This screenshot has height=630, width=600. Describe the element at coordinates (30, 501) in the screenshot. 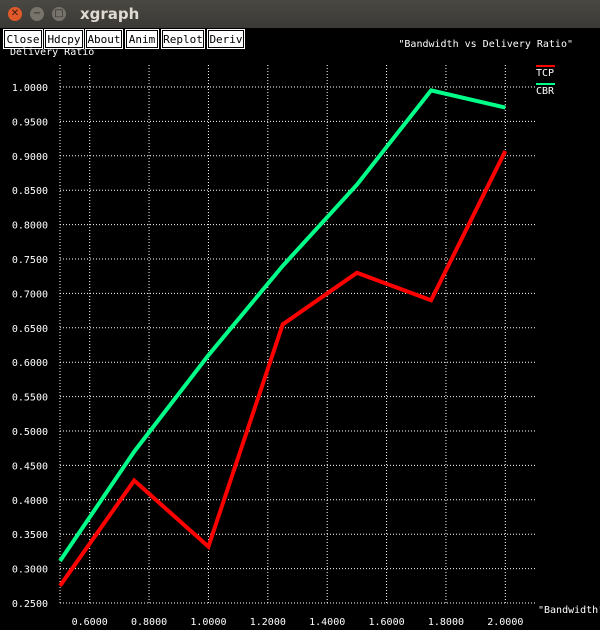

I see `y-tick-label: 0.4000` at that location.